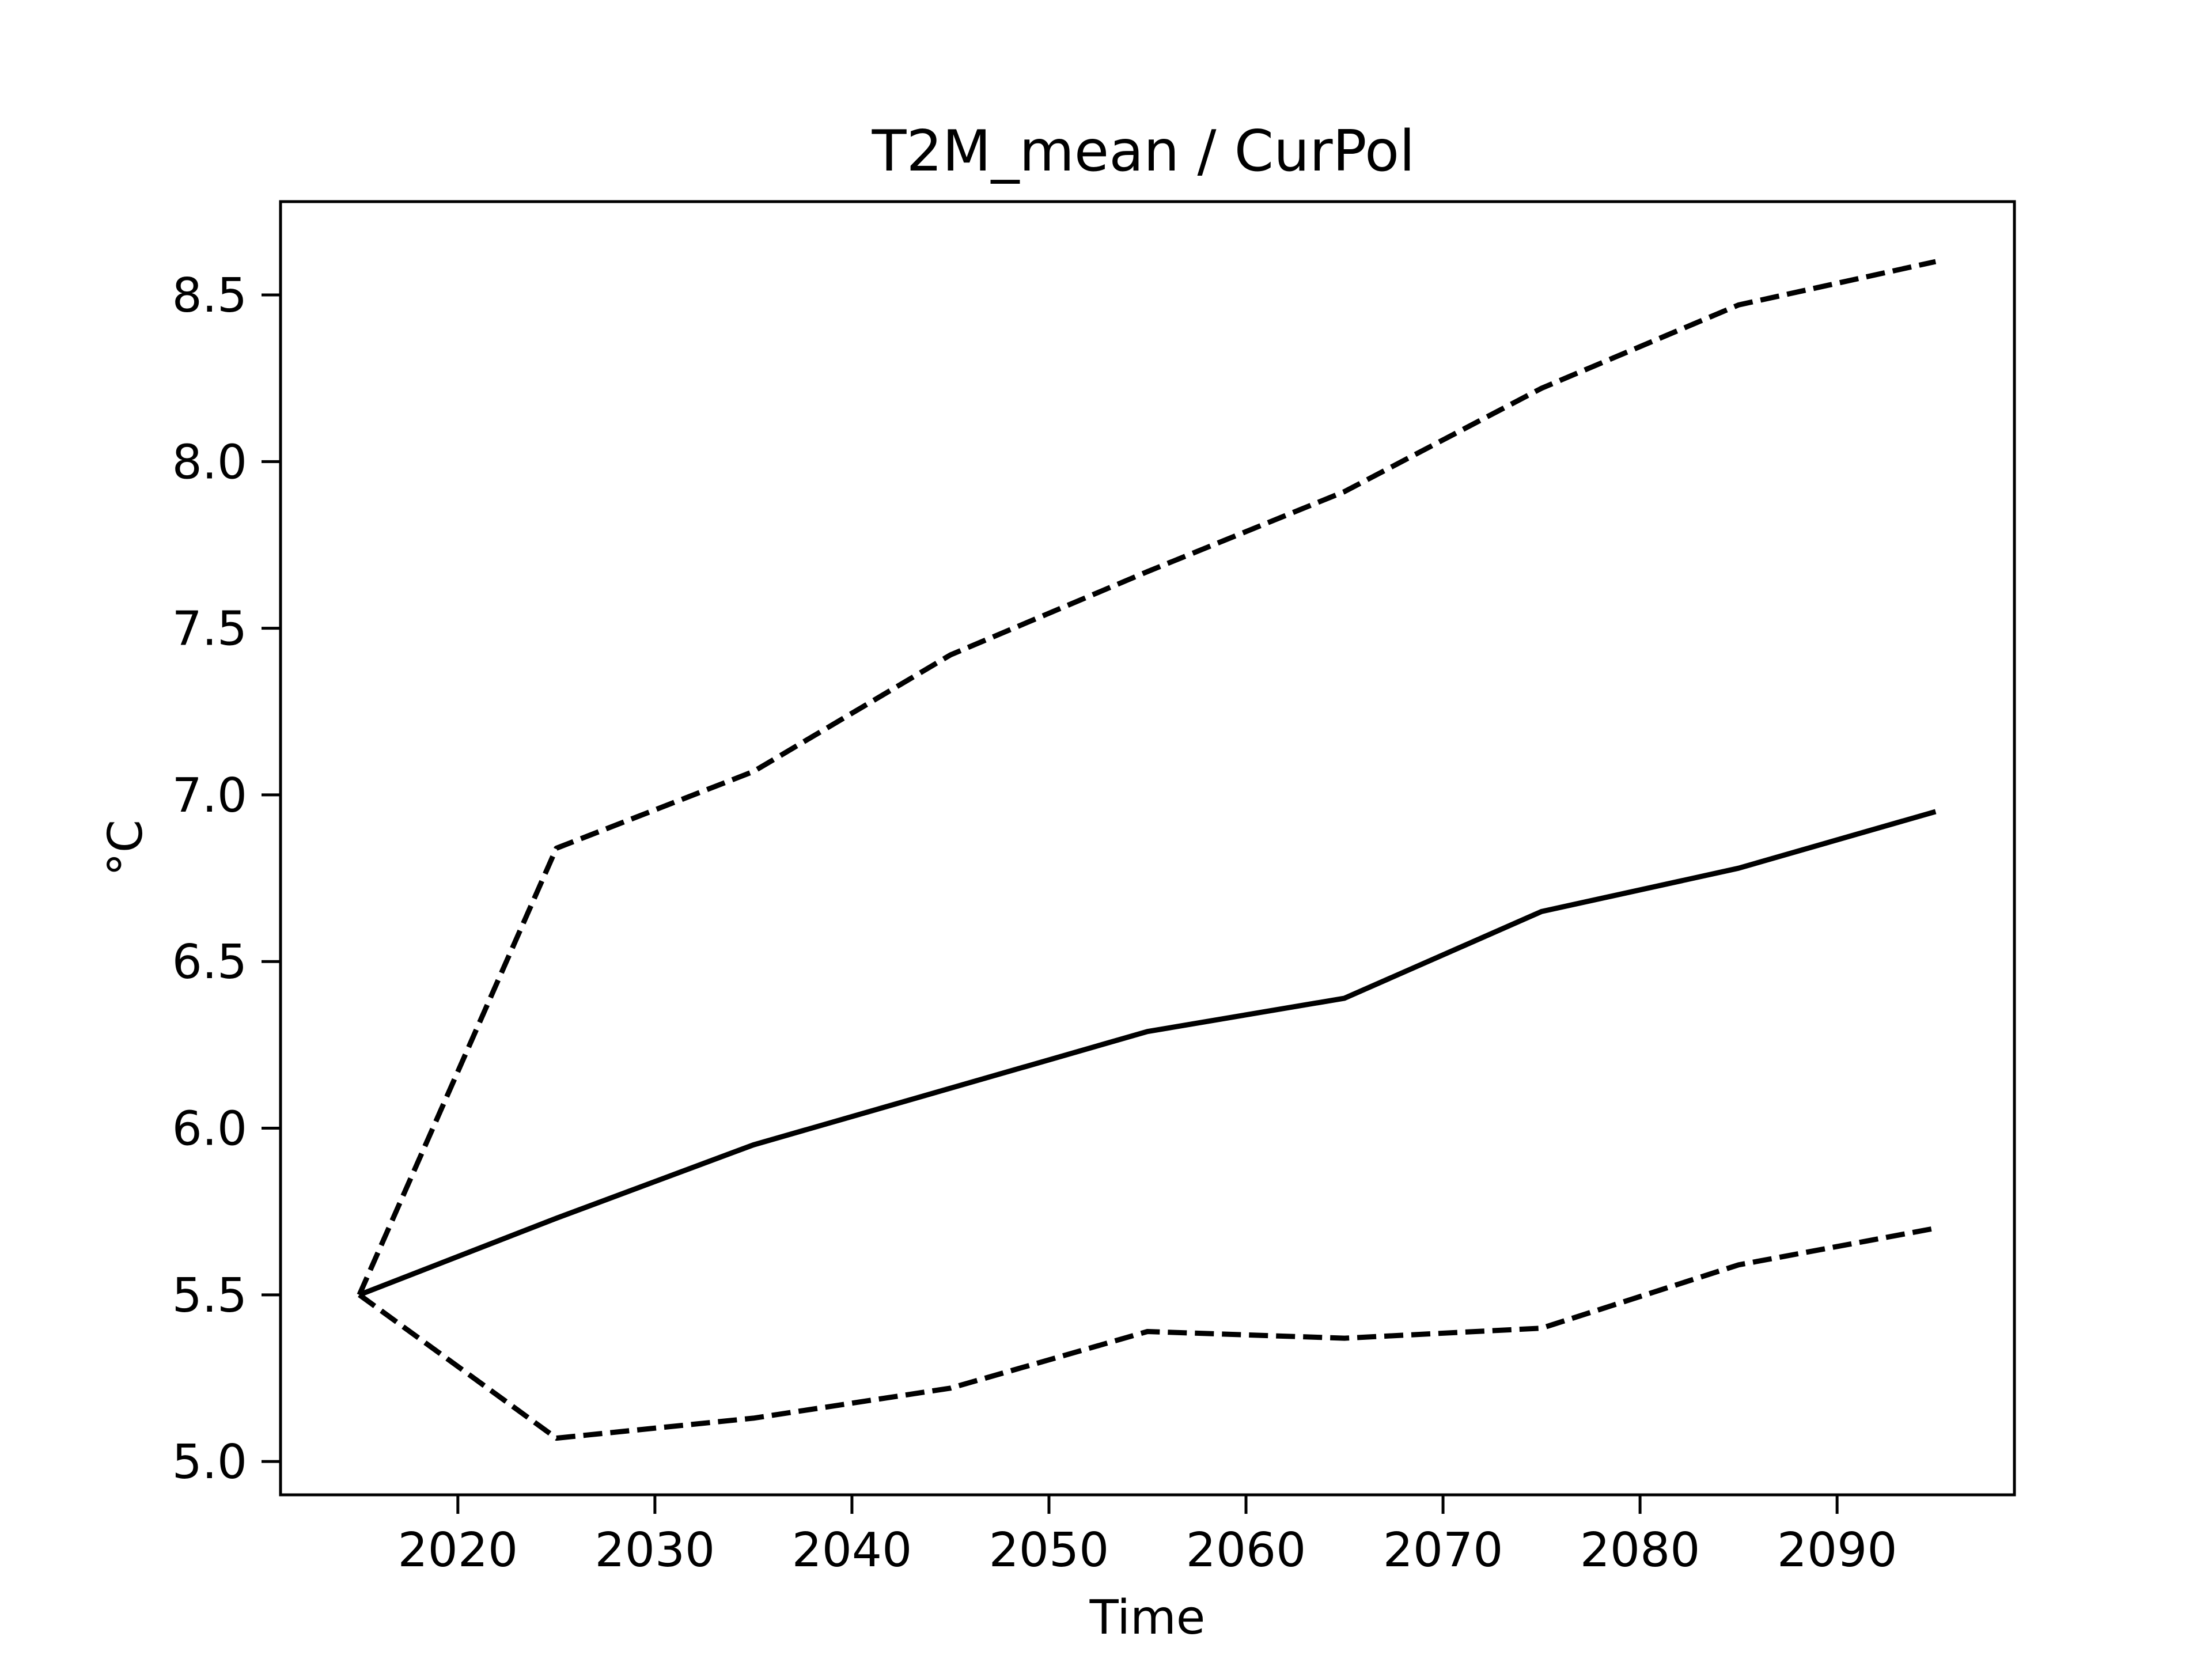 The width and height of the screenshot is (2212, 1659). What do you see at coordinates (1147, 1536) in the screenshot?
I see `x-axis: 2020 2030 2040 2050 2060 2070 2080 2090` at bounding box center [1147, 1536].